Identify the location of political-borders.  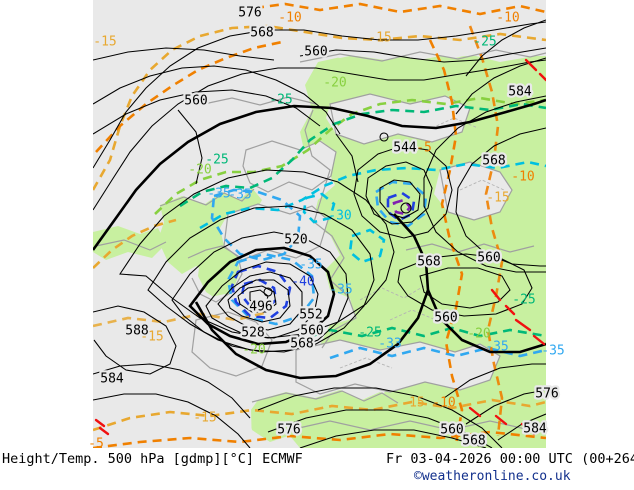
(422, 243).